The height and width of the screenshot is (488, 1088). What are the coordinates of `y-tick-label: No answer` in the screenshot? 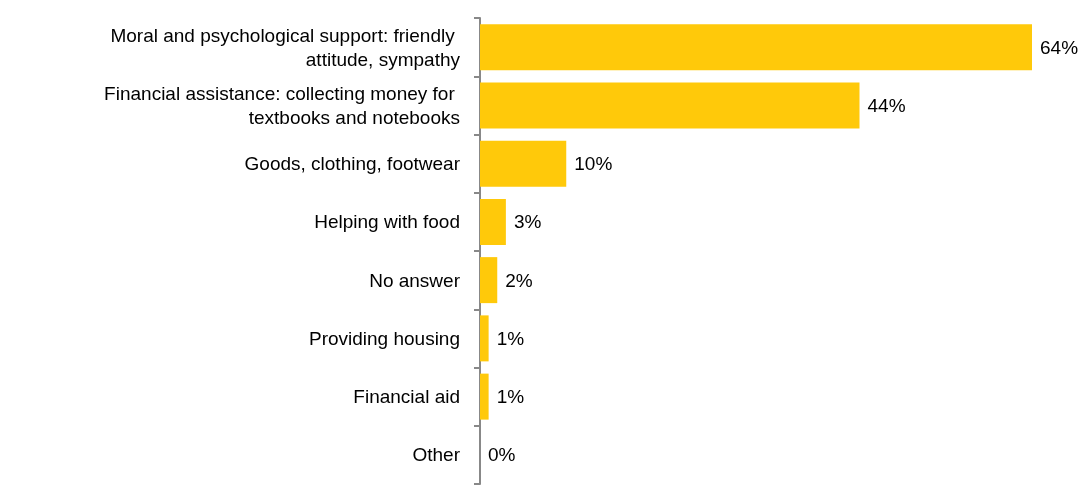 It's located at (415, 280).